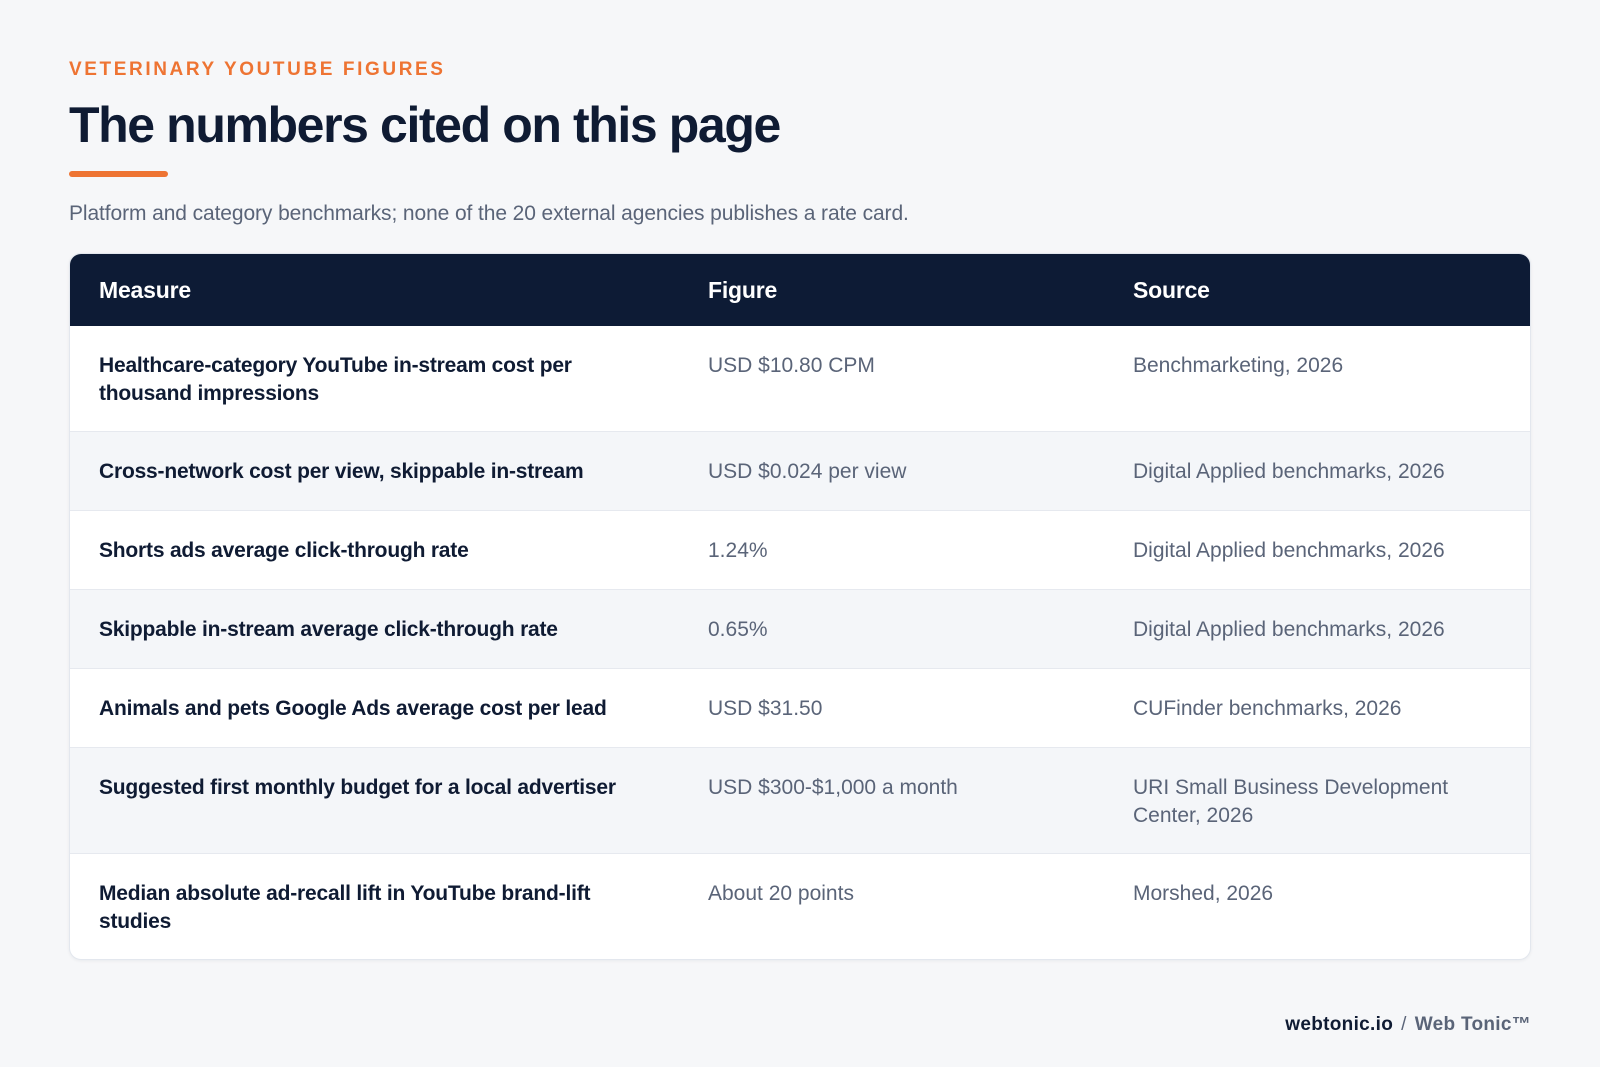 Image resolution: width=1600 pixels, height=1067 pixels. Describe the element at coordinates (425, 125) in the screenshot. I see `page-title: The numbers cited on this page` at that location.